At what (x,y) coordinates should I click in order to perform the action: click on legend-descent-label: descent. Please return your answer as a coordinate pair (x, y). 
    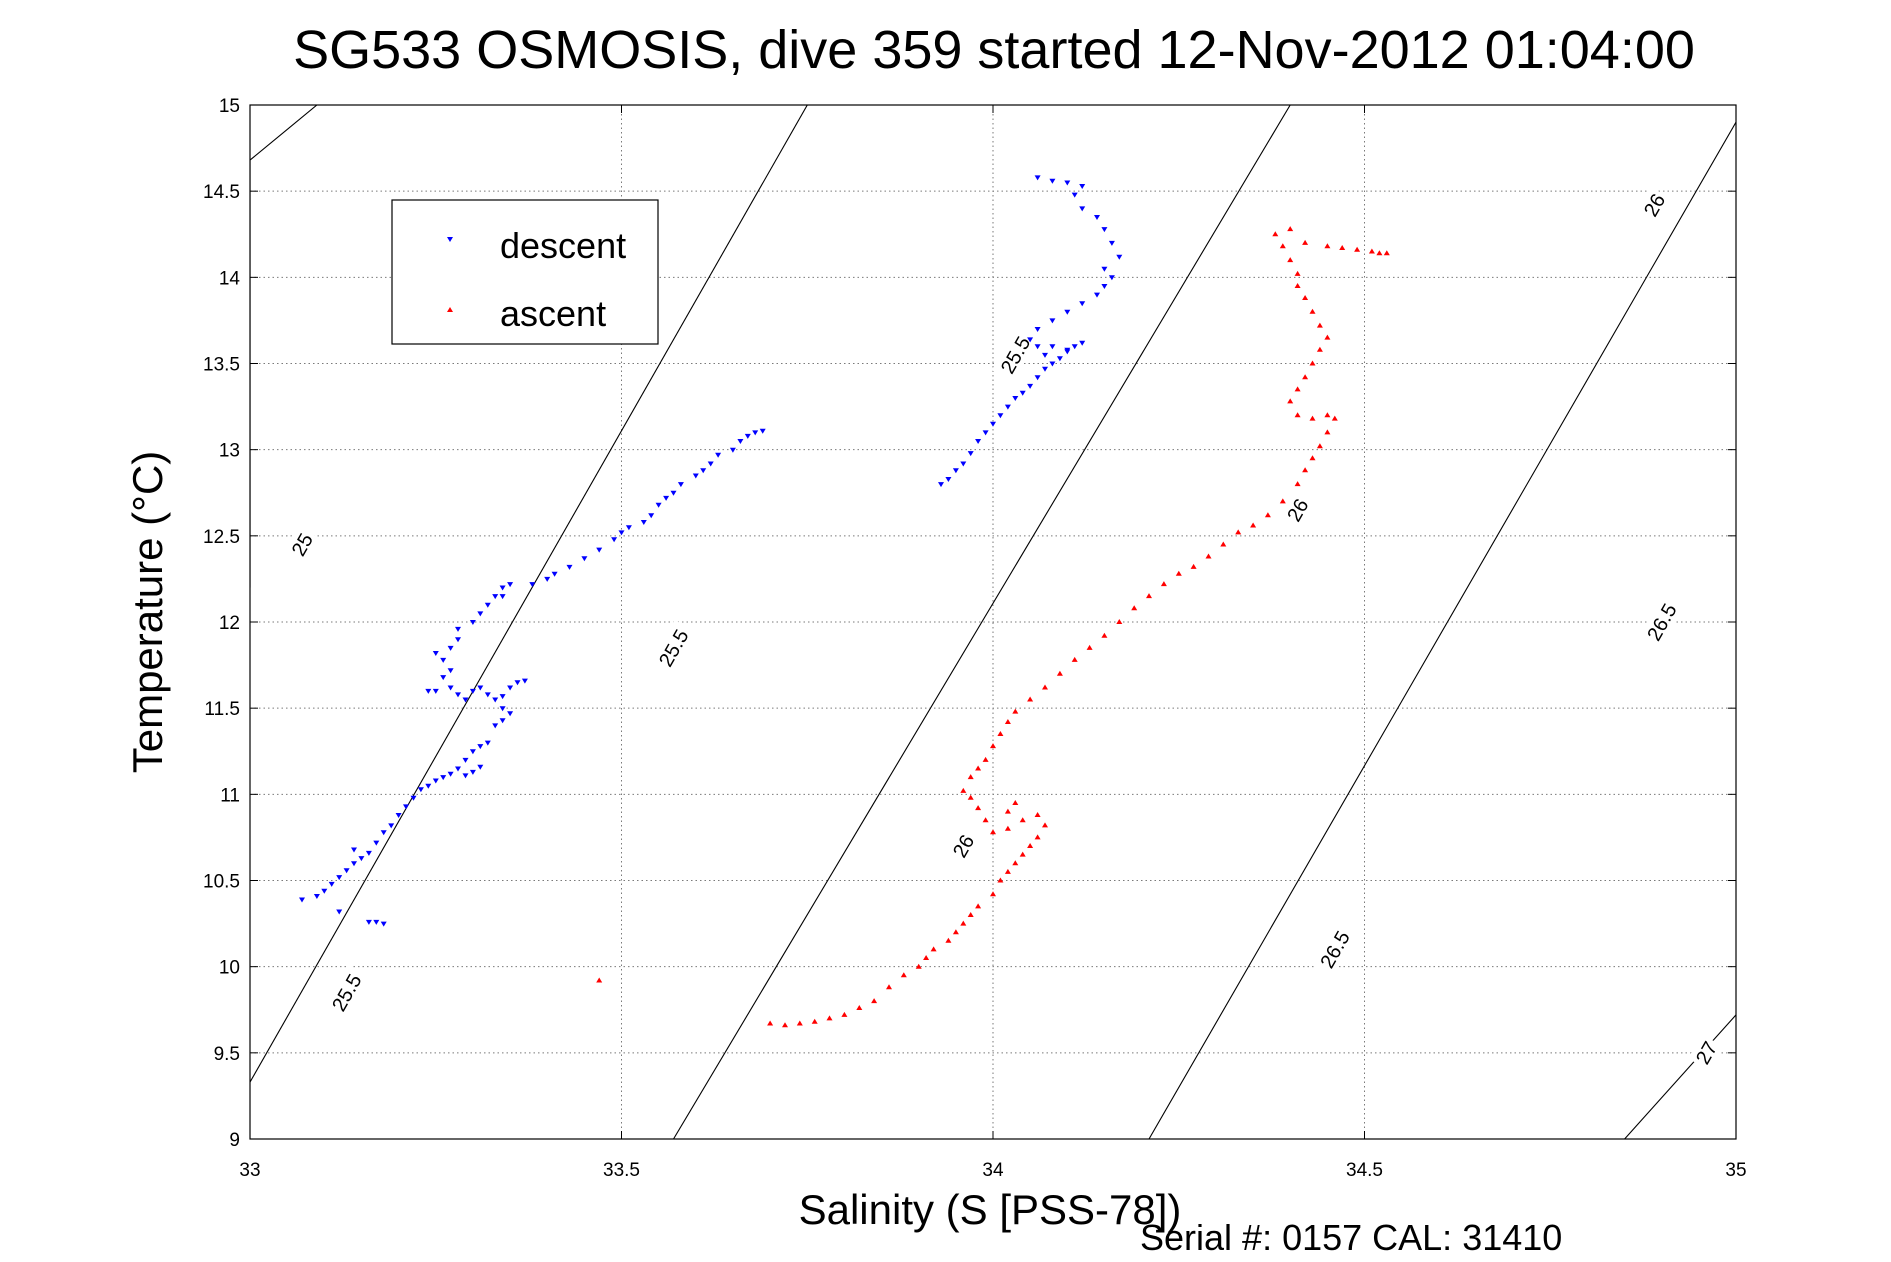
    Looking at the image, I should click on (563, 245).